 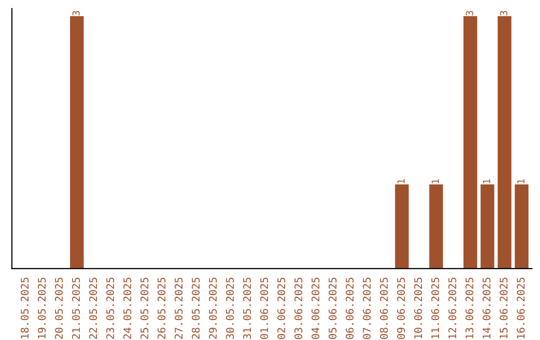 I want to click on x-tick-label: 15.06.2025, so click(x=504, y=308).